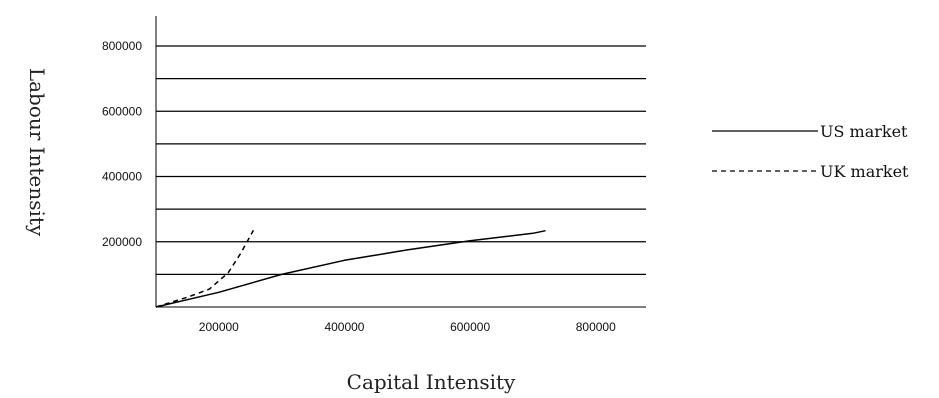  What do you see at coordinates (37, 152) in the screenshot?
I see `y-axis-title: Labour Intensity` at bounding box center [37, 152].